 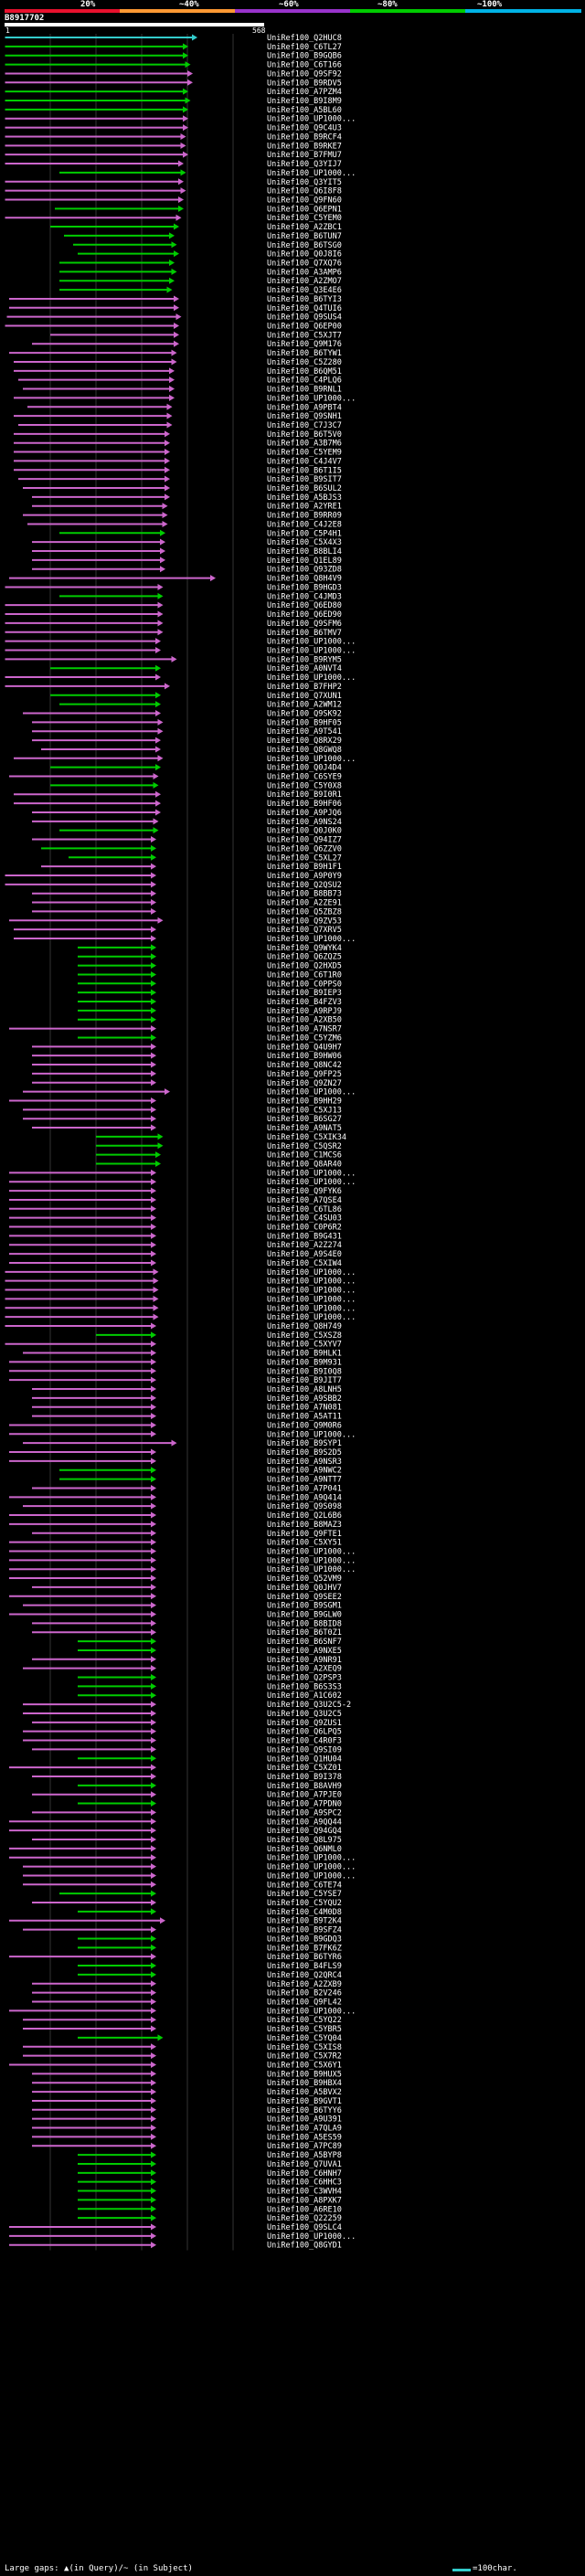 What do you see at coordinates (176, 1101) in the screenshot?
I see `hit-row: UniRef100_B9HH29` at bounding box center [176, 1101].